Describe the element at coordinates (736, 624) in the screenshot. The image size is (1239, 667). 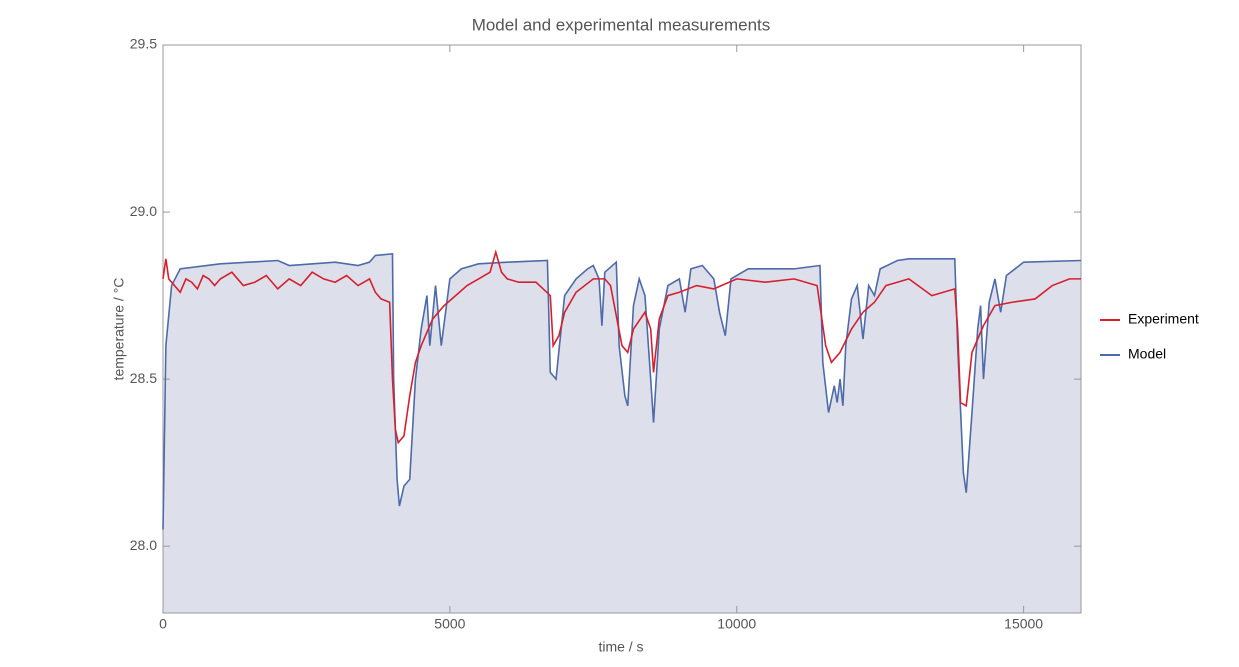
I see `x-tick-label: 10000` at that location.